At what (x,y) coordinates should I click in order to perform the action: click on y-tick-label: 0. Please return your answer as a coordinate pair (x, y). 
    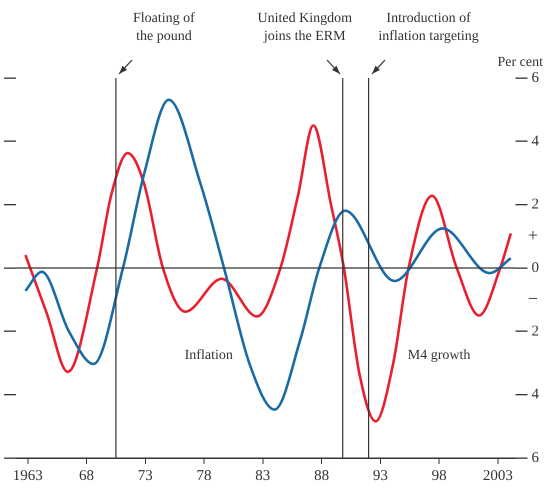
    Looking at the image, I should click on (535, 268).